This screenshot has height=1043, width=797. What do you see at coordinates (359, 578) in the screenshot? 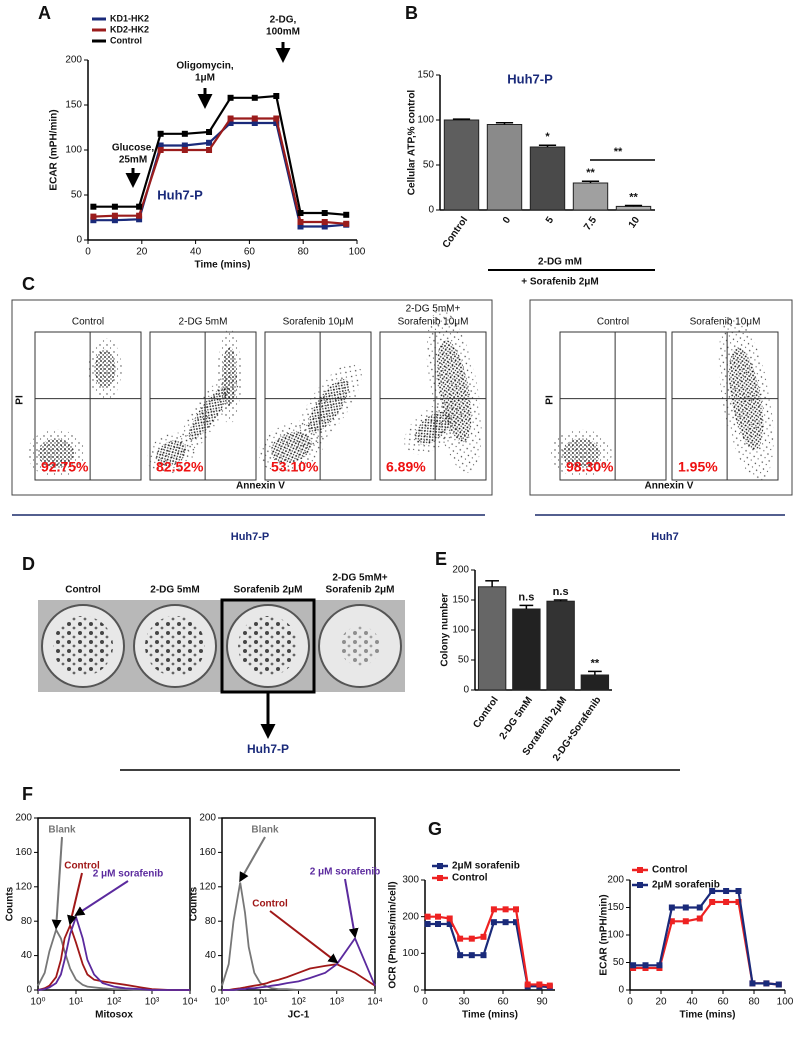
I see `dish-label: 2-DG 5mM+` at bounding box center [359, 578].